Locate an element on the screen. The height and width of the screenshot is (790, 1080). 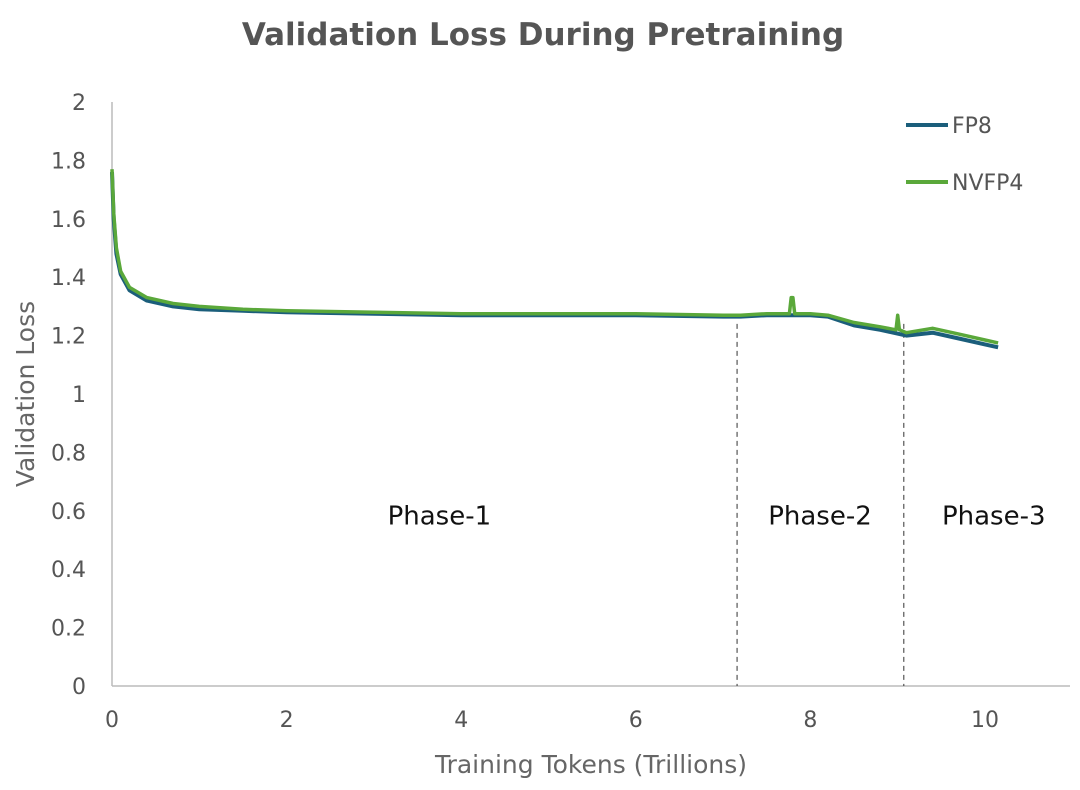
y-tick-label: 1.8 is located at coordinates (68, 161).